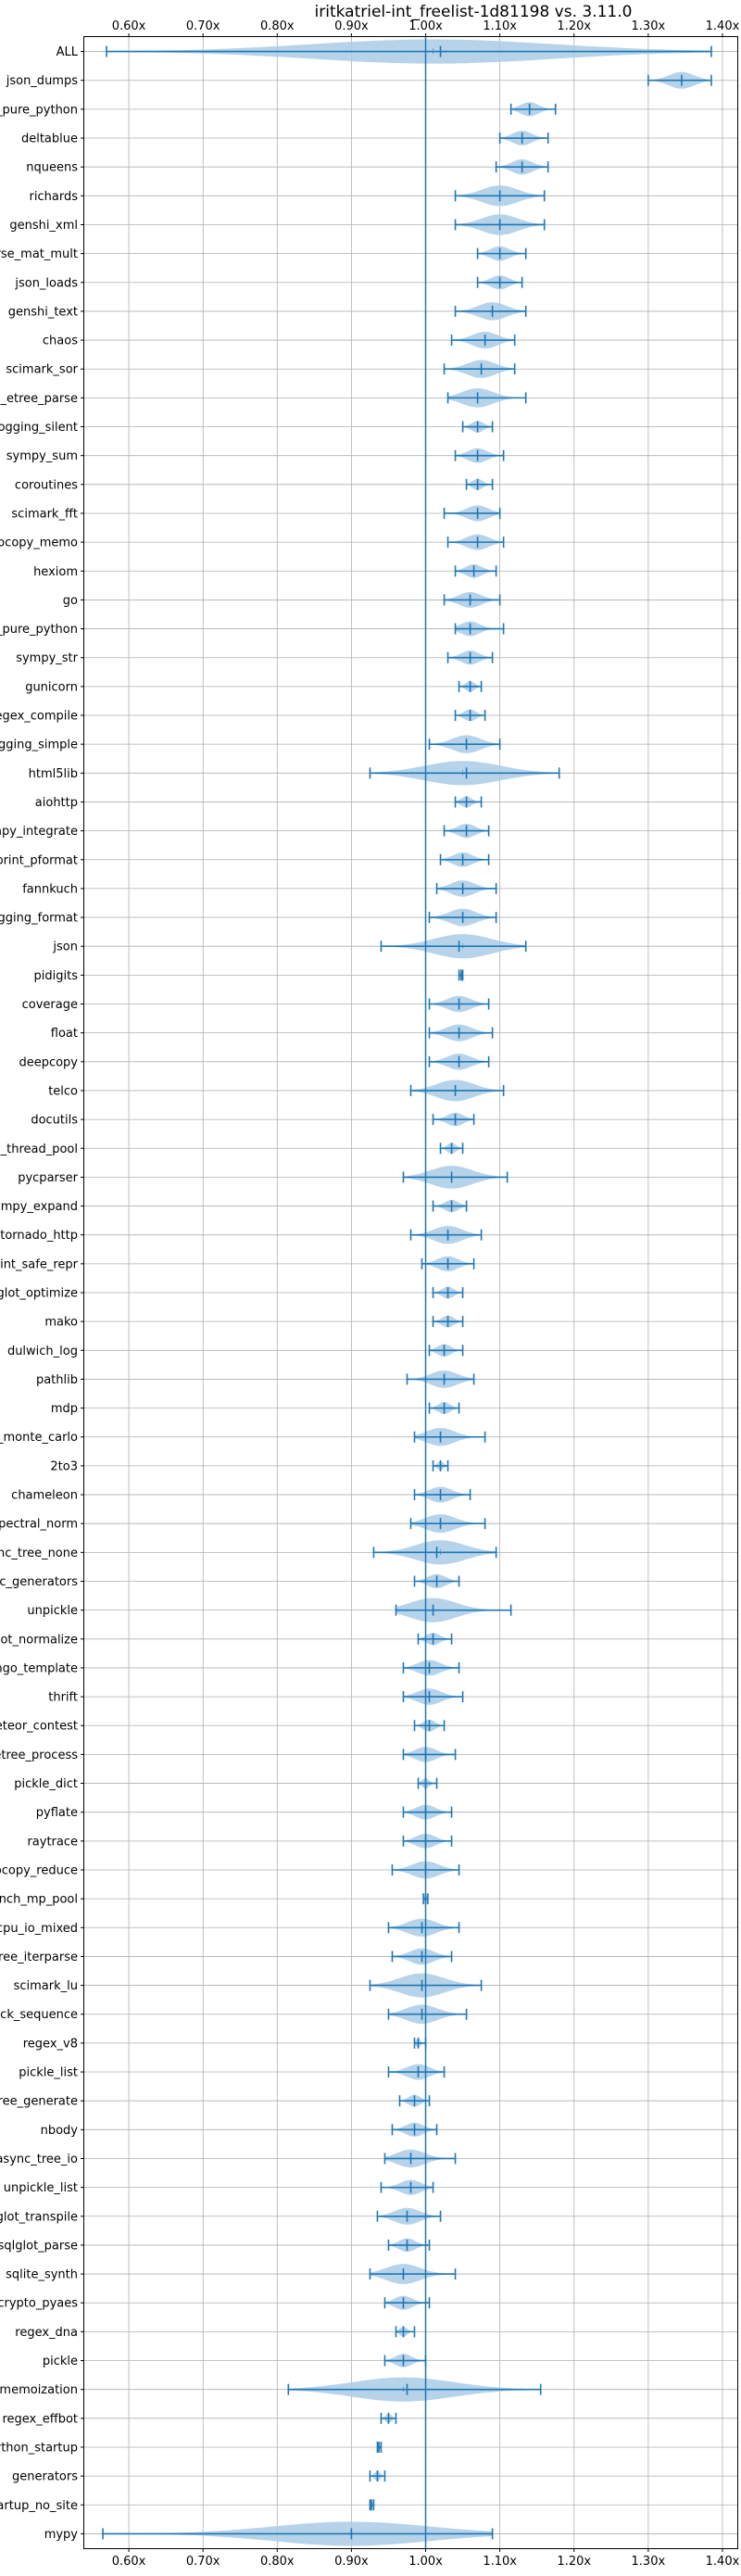 The height and width of the screenshot is (2576, 741). What do you see at coordinates (42, 370) in the screenshot?
I see `benchmark-label: scimark_sor` at bounding box center [42, 370].